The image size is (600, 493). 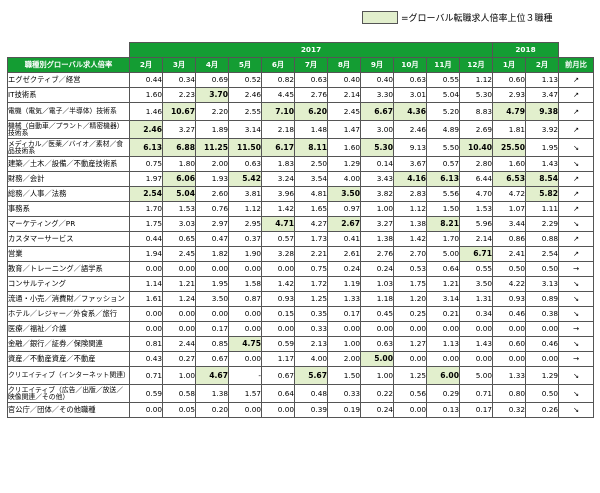 I want to click on ratio-cell: 8.83, so click(x=476, y=111).